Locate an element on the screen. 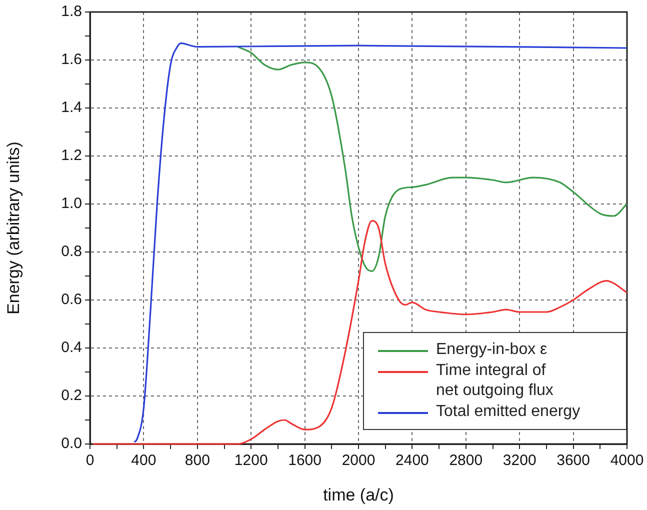 This screenshot has height=510, width=647. y-tick-label: 1.6 is located at coordinates (71, 59).